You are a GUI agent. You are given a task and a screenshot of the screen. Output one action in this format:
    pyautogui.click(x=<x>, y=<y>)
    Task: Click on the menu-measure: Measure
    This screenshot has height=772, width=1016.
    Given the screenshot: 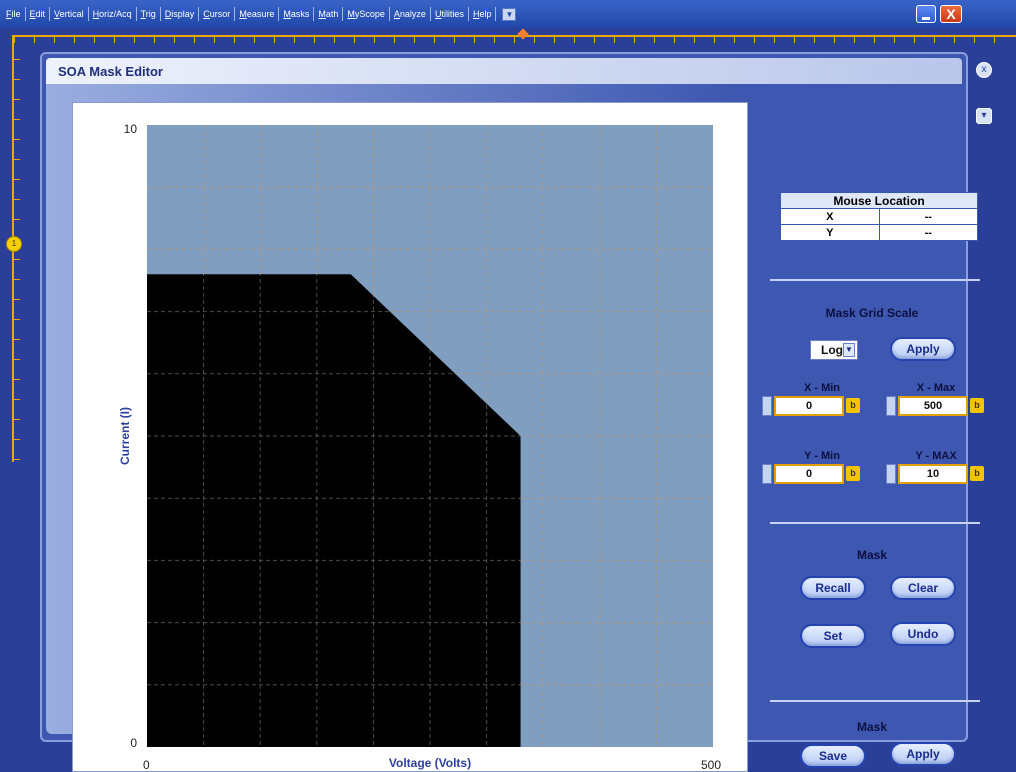 What is the action you would take?
    pyautogui.click(x=257, y=14)
    